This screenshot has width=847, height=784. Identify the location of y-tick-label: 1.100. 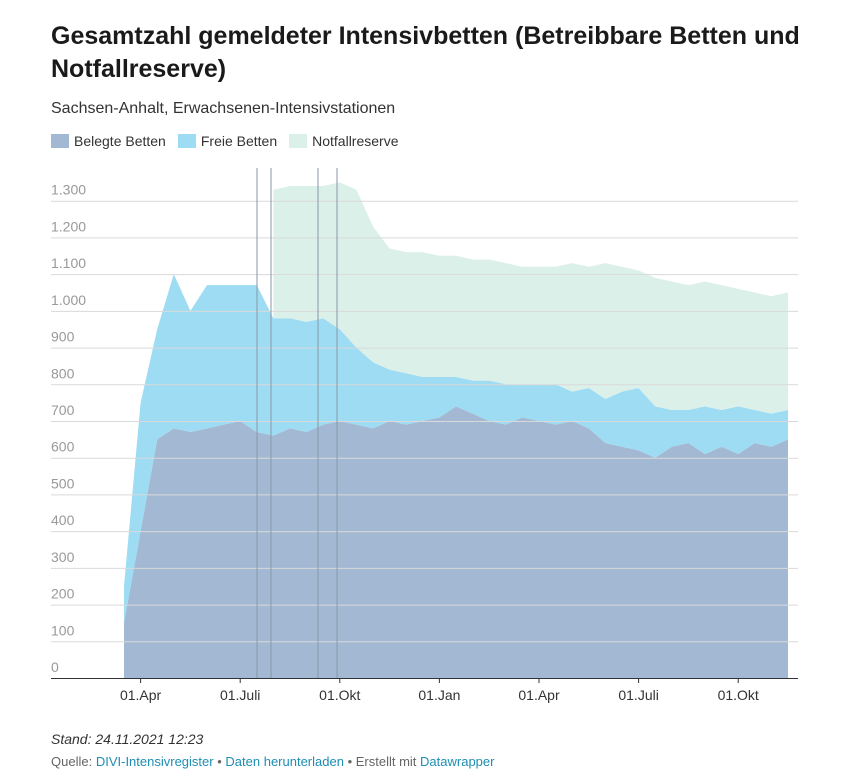
(68, 263).